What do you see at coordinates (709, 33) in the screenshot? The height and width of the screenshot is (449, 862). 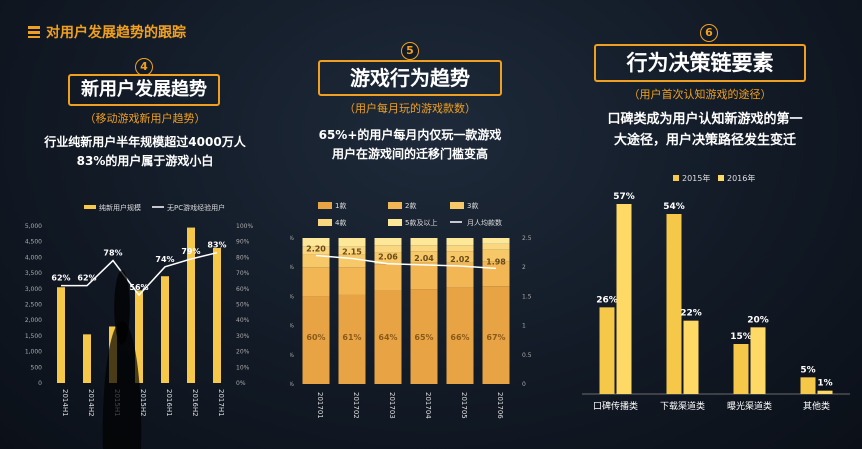 I see `panel-badge: 6` at bounding box center [709, 33].